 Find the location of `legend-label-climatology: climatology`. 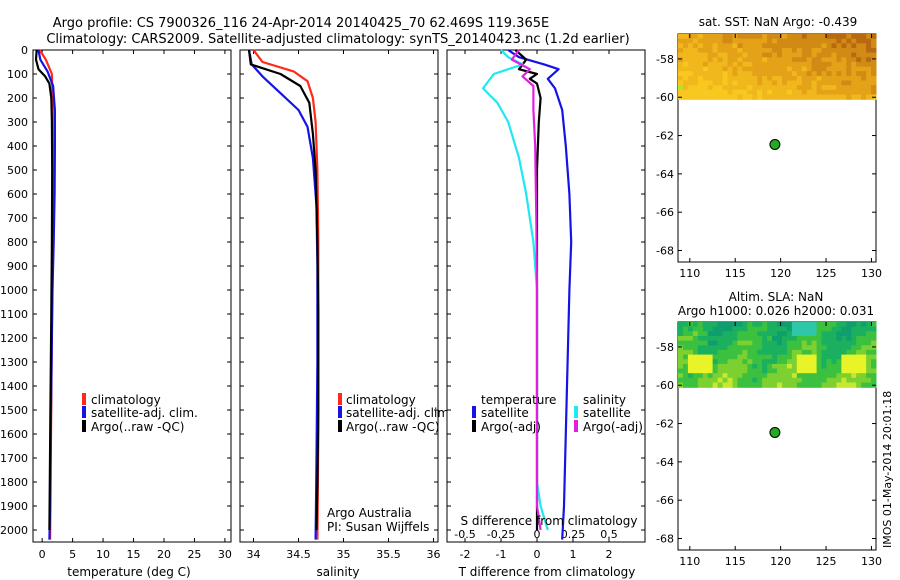

legend-label-climatology: climatology is located at coordinates (381, 400).